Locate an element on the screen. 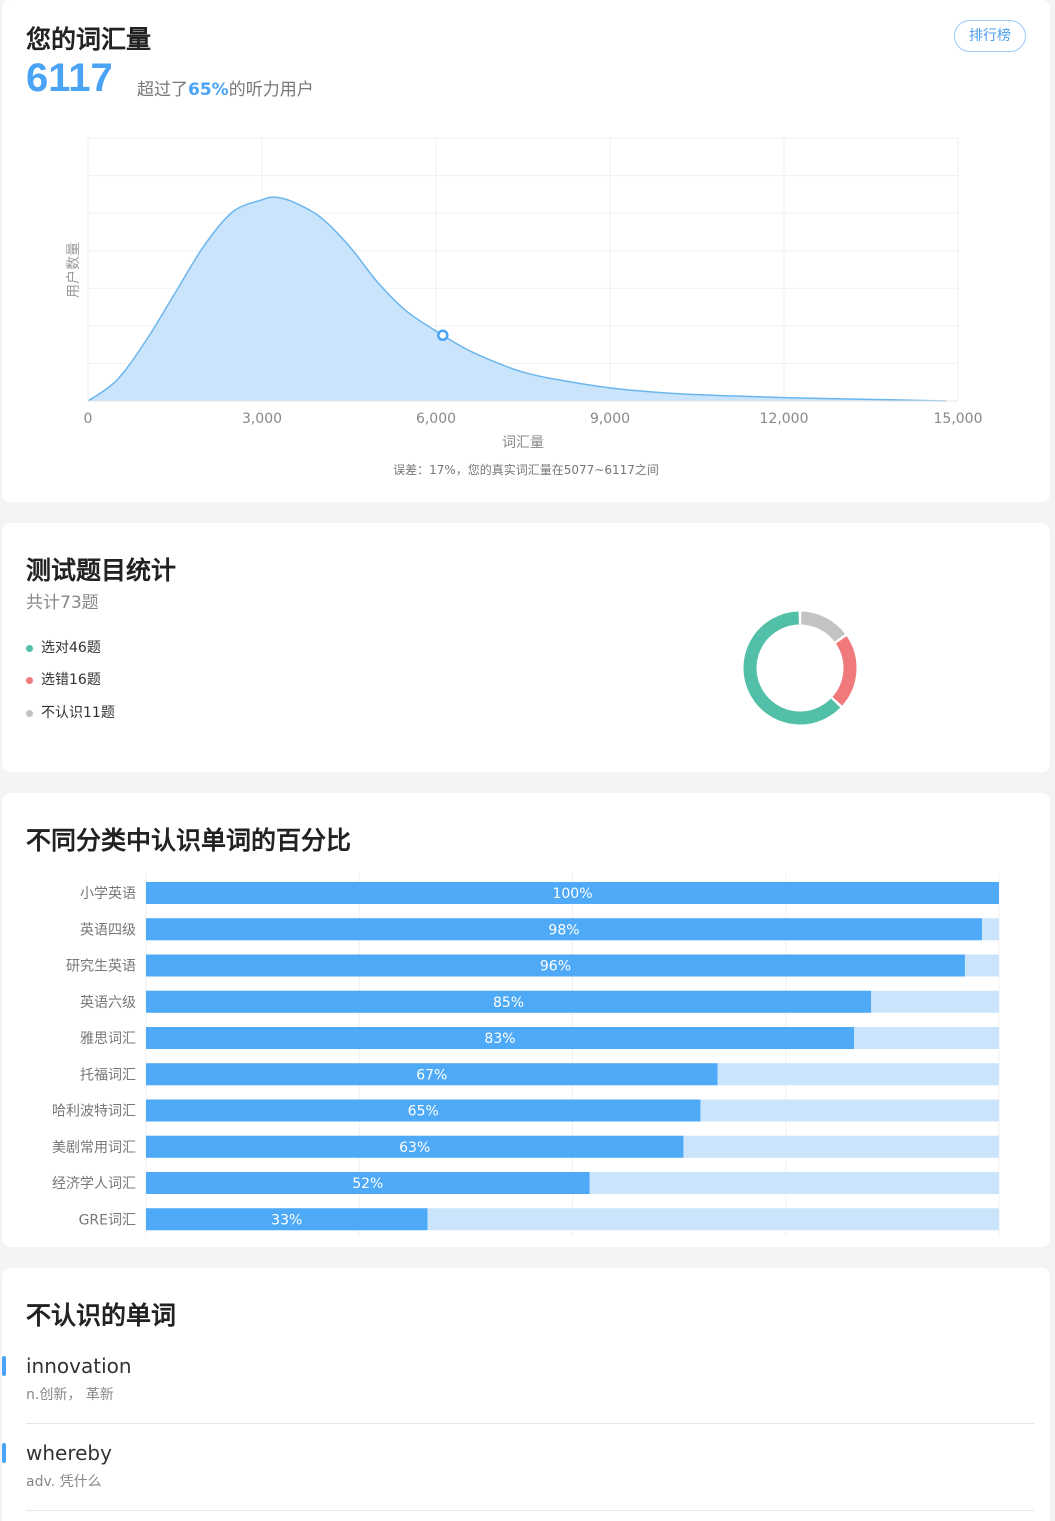  bar-value-label: 33% is located at coordinates (286, 1220).